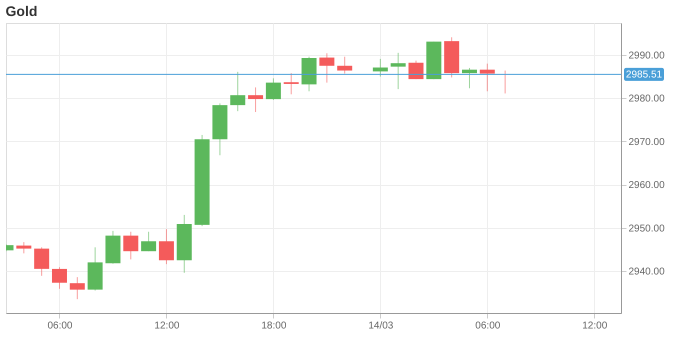  Describe the element at coordinates (22, 11) in the screenshot. I see `chart-title: Gold` at that location.